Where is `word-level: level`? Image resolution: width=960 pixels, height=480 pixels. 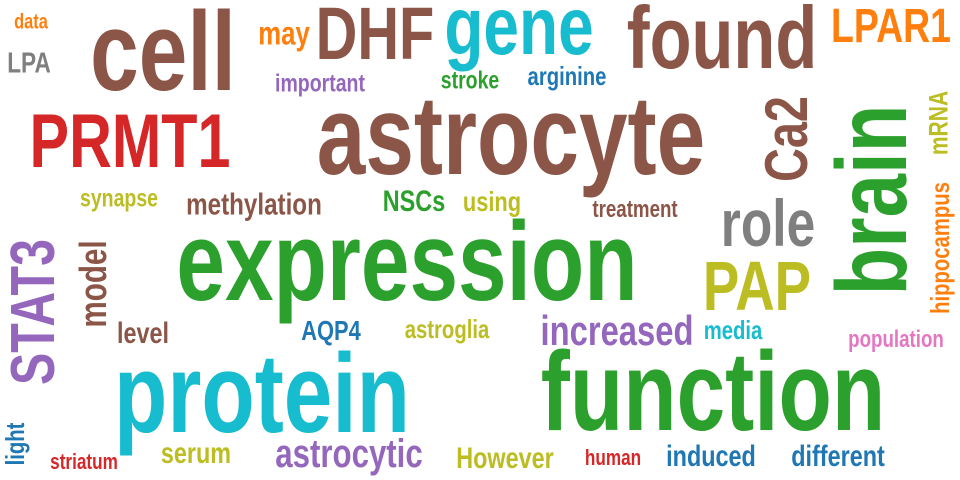
word-level: level is located at coordinates (143, 333).